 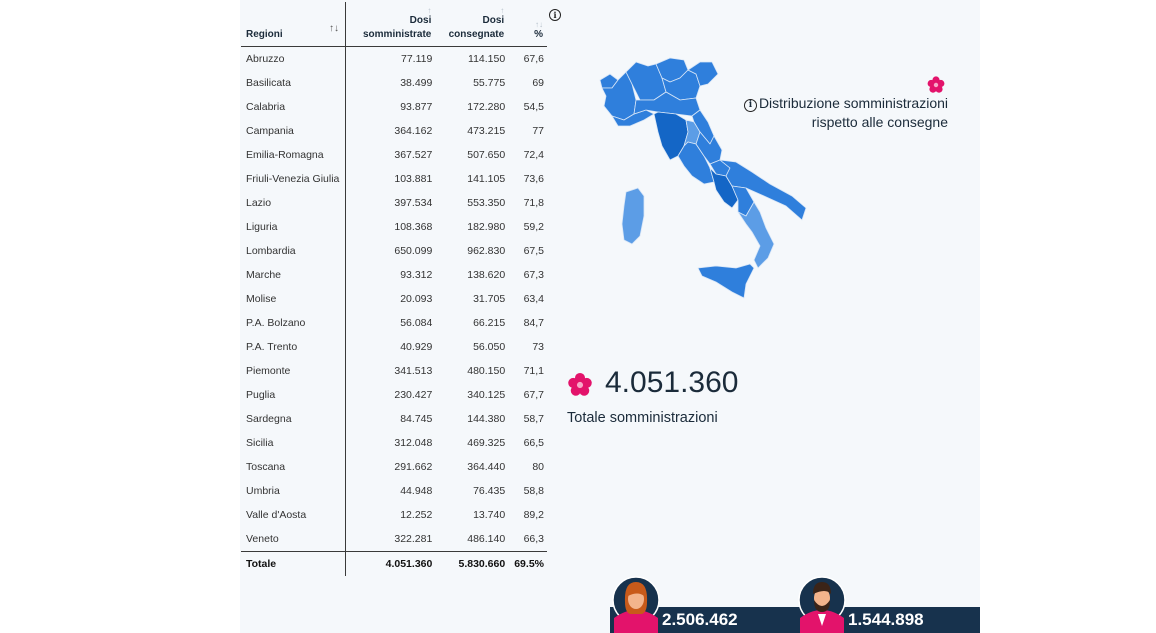 I want to click on percent-cell: 67,6, so click(x=533, y=59).